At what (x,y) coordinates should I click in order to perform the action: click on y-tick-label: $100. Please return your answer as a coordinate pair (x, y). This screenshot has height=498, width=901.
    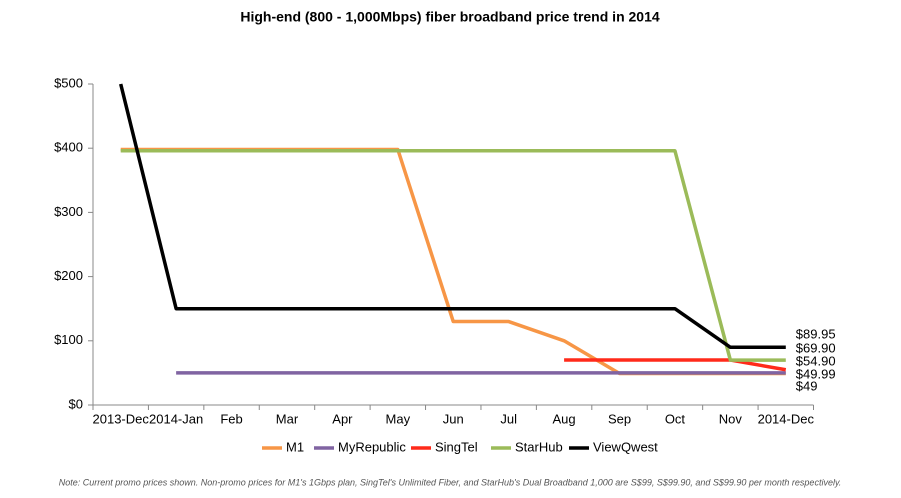
    Looking at the image, I should click on (68, 339).